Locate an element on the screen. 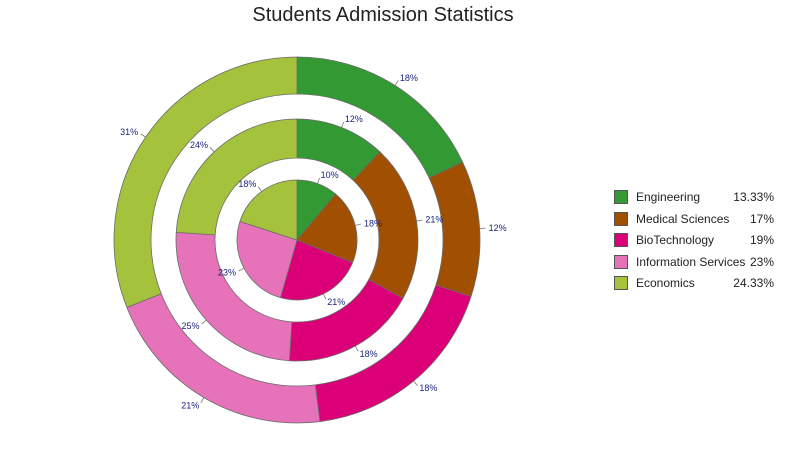 The image size is (800, 450). data-label-outer-medical-sciences: 12% is located at coordinates (498, 228).